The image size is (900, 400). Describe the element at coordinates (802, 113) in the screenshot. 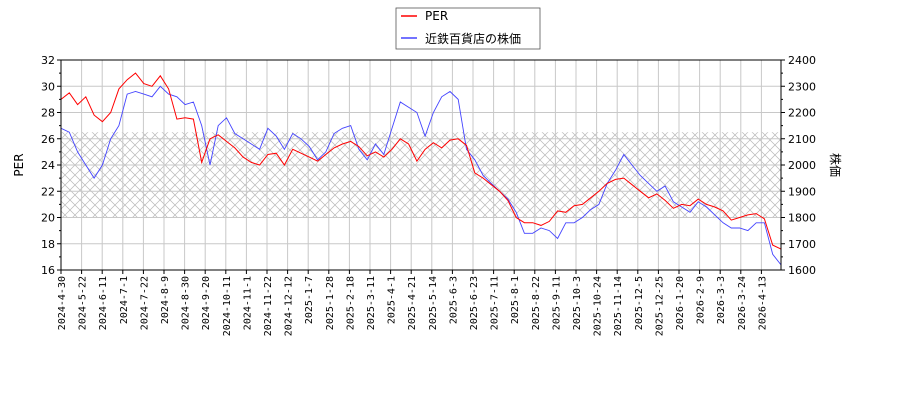

I see `y-right-tick-label: 2200` at that location.